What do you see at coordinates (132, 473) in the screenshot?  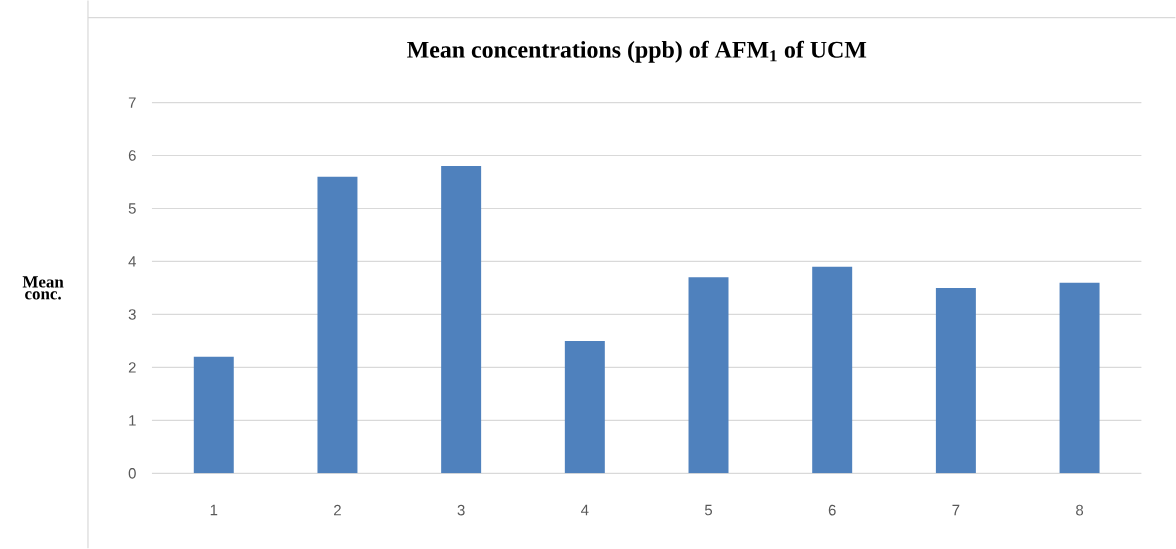 I see `y-tick-label: 0` at bounding box center [132, 473].